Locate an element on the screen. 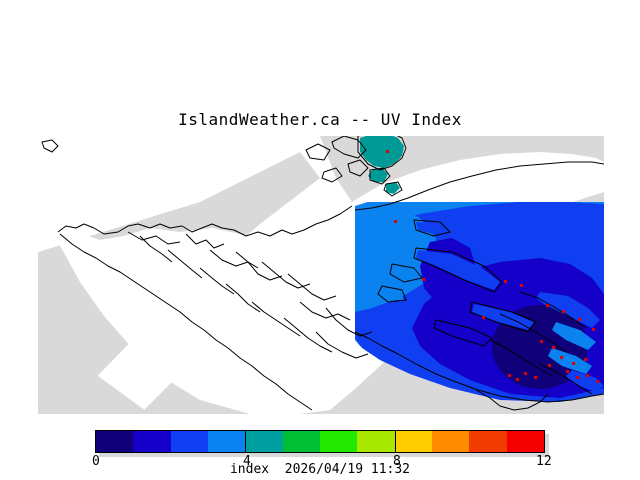  colorbar-tick-0: 0 is located at coordinates (96, 461).